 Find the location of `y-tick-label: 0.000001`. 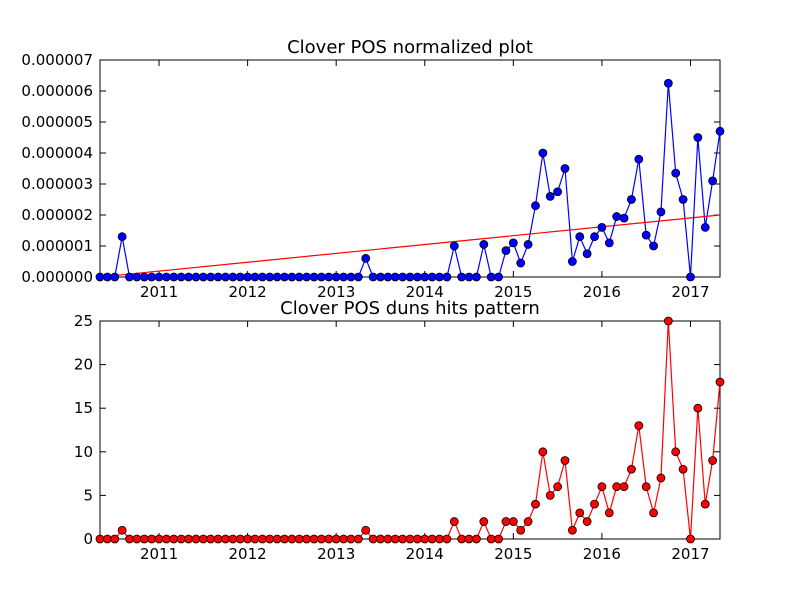

y-tick-label: 0.000001 is located at coordinates (57, 246).